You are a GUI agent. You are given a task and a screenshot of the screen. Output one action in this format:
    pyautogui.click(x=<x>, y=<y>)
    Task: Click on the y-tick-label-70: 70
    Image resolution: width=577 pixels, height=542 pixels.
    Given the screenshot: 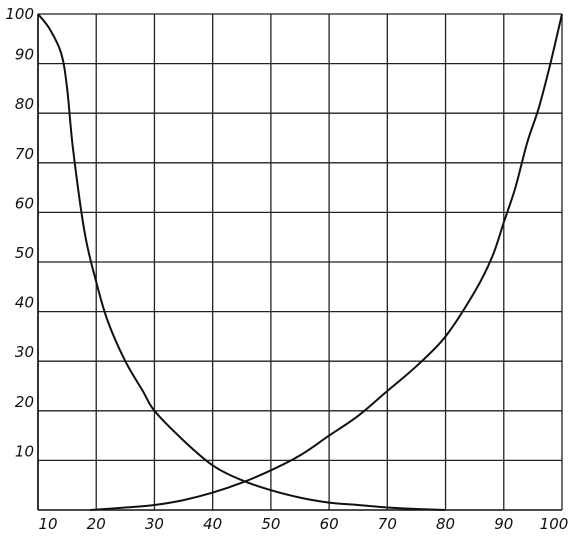 What is the action you would take?
    pyautogui.click(x=24, y=154)
    